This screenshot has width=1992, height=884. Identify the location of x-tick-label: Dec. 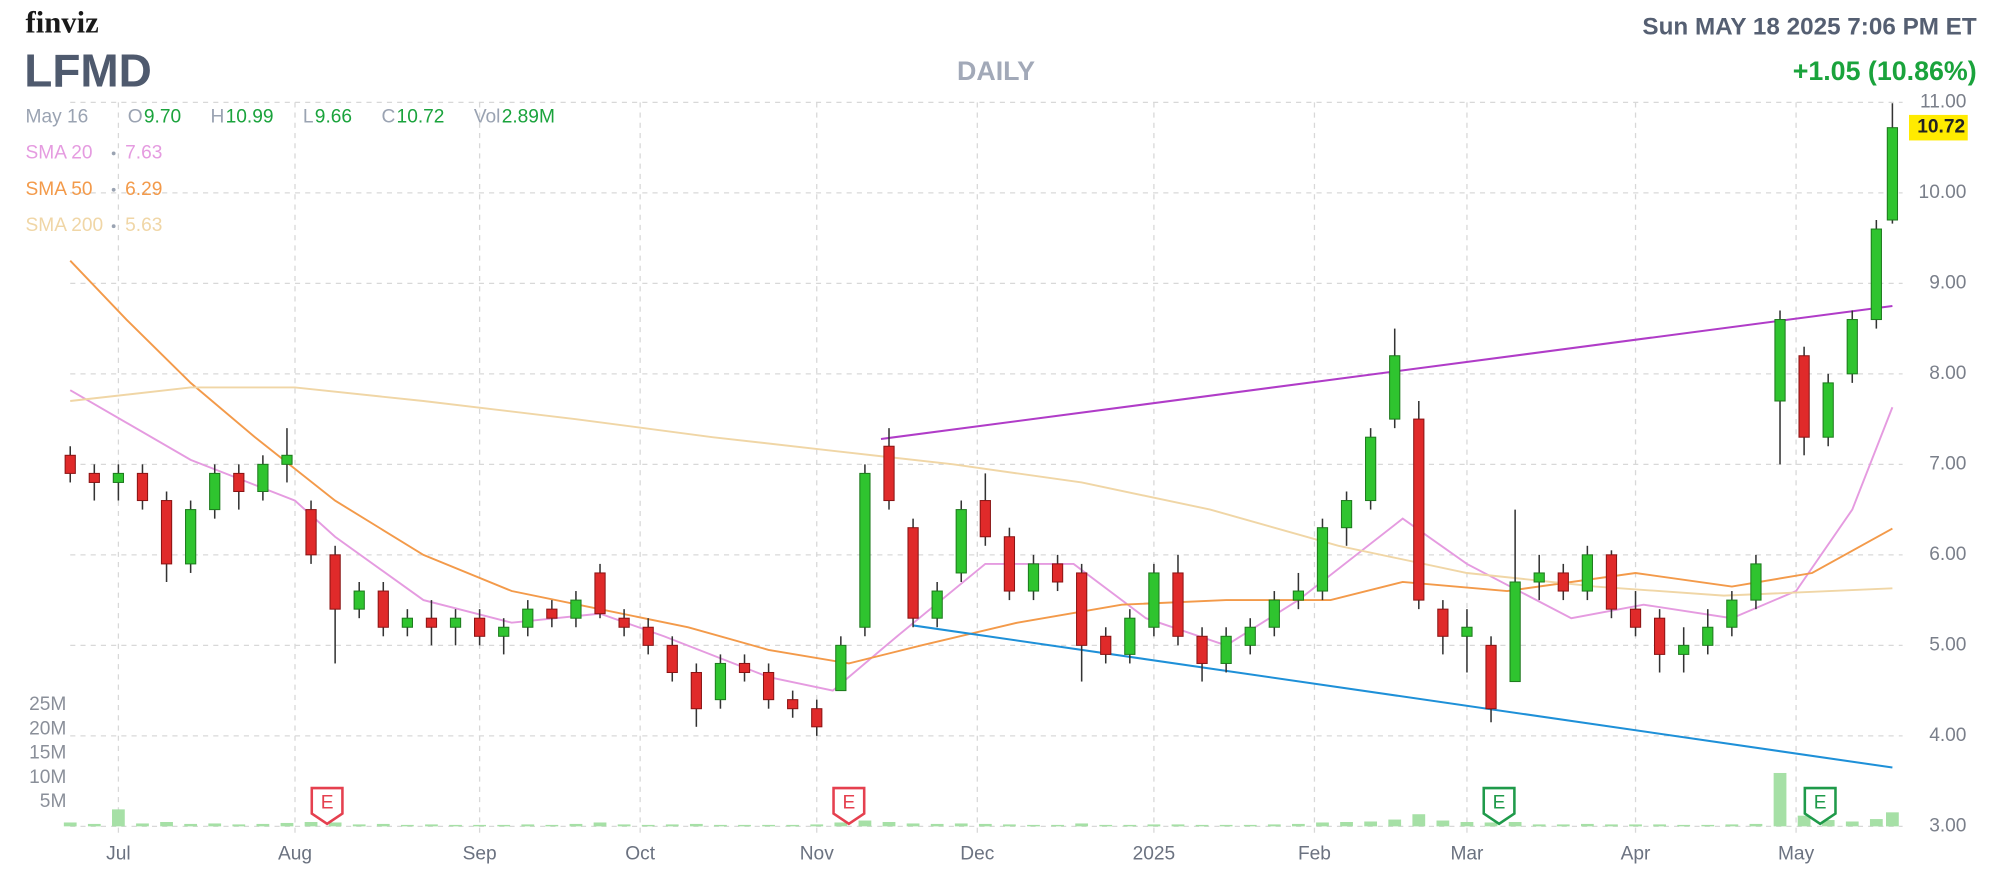
(977, 854).